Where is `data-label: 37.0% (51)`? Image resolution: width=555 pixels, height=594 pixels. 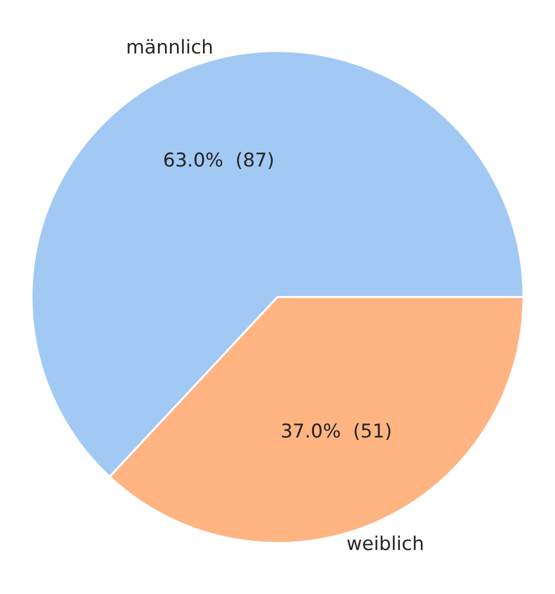 data-label: 37.0% (51) is located at coordinates (336, 431).